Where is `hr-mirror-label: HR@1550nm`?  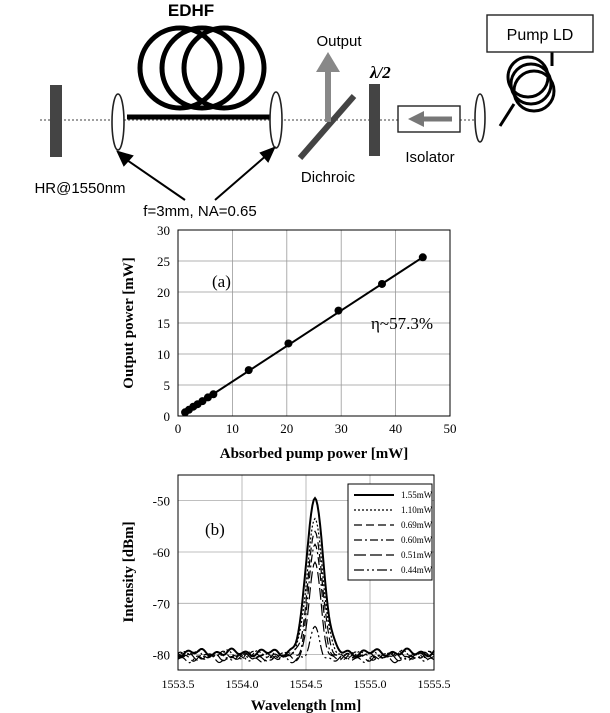
hr-mirror-label: HR@1550nm is located at coordinates (79, 188).